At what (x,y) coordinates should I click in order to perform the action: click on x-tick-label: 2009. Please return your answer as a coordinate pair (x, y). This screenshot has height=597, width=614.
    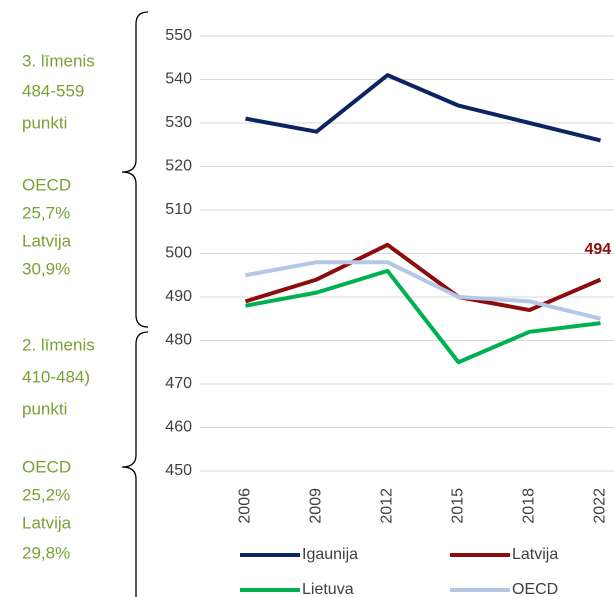
    Looking at the image, I should click on (316, 506).